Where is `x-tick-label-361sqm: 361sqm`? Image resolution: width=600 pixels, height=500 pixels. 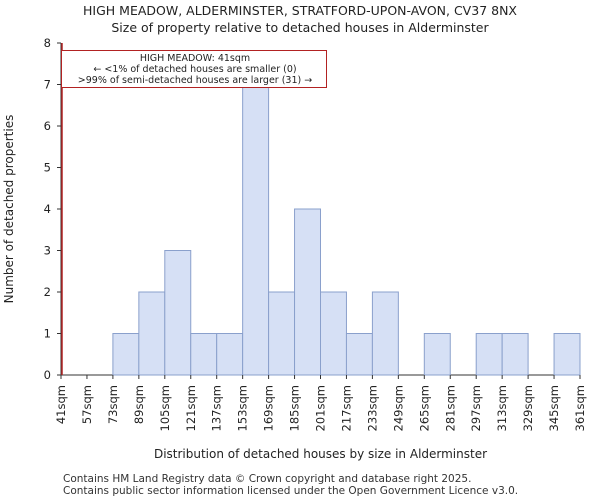
x-tick-label-361sqm: 361sqm is located at coordinates (580, 408).